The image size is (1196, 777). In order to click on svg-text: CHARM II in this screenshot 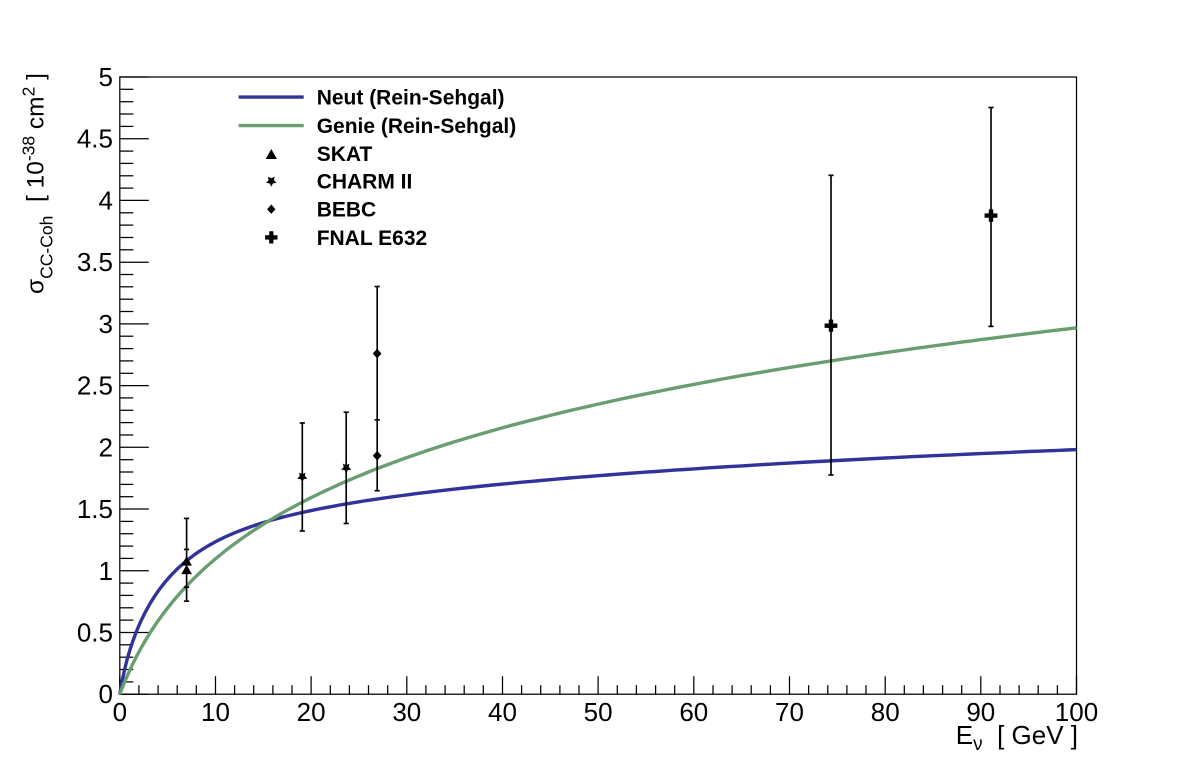, I will do `click(365, 182)`.